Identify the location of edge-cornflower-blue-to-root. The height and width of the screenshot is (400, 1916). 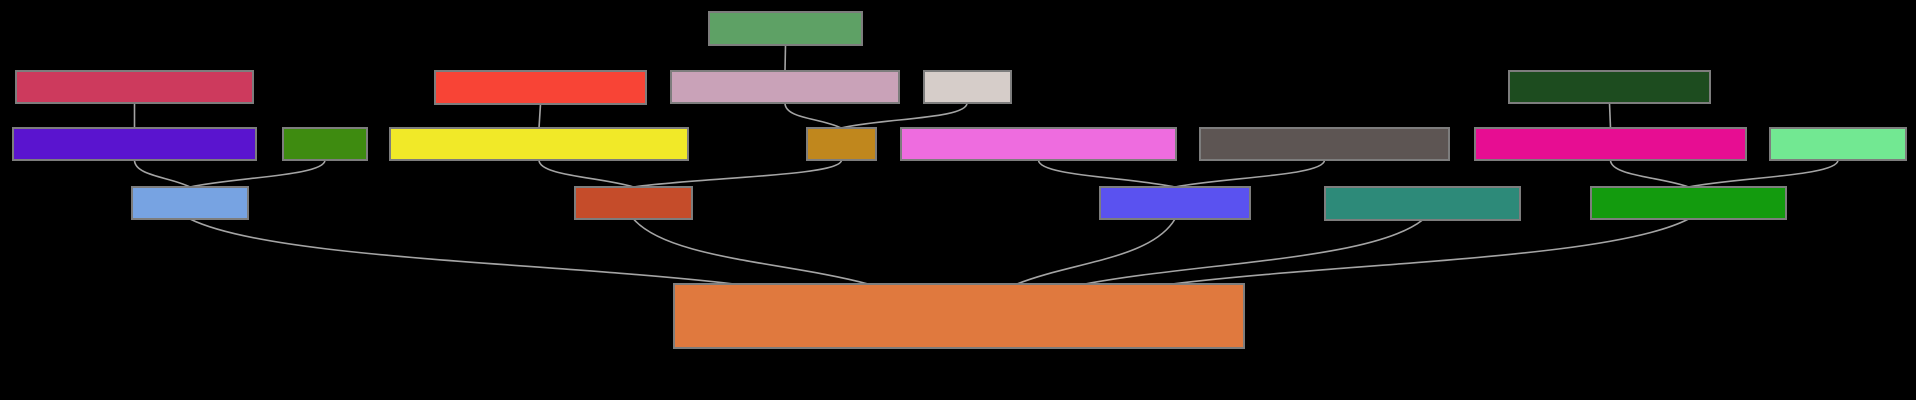
(462, 251).